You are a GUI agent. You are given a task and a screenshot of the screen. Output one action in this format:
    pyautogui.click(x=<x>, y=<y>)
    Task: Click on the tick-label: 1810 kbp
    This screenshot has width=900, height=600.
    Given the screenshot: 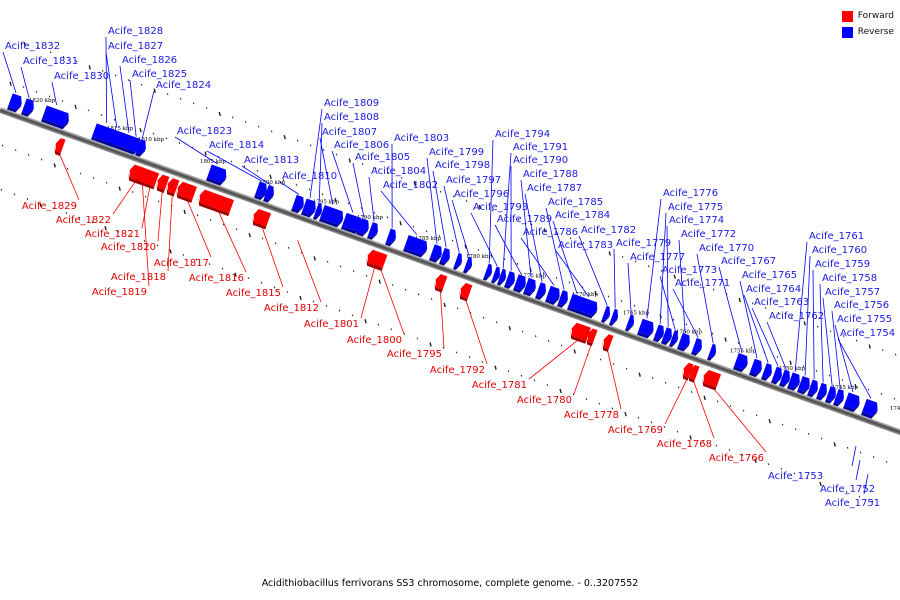 What is the action you would take?
    pyautogui.click(x=151, y=140)
    